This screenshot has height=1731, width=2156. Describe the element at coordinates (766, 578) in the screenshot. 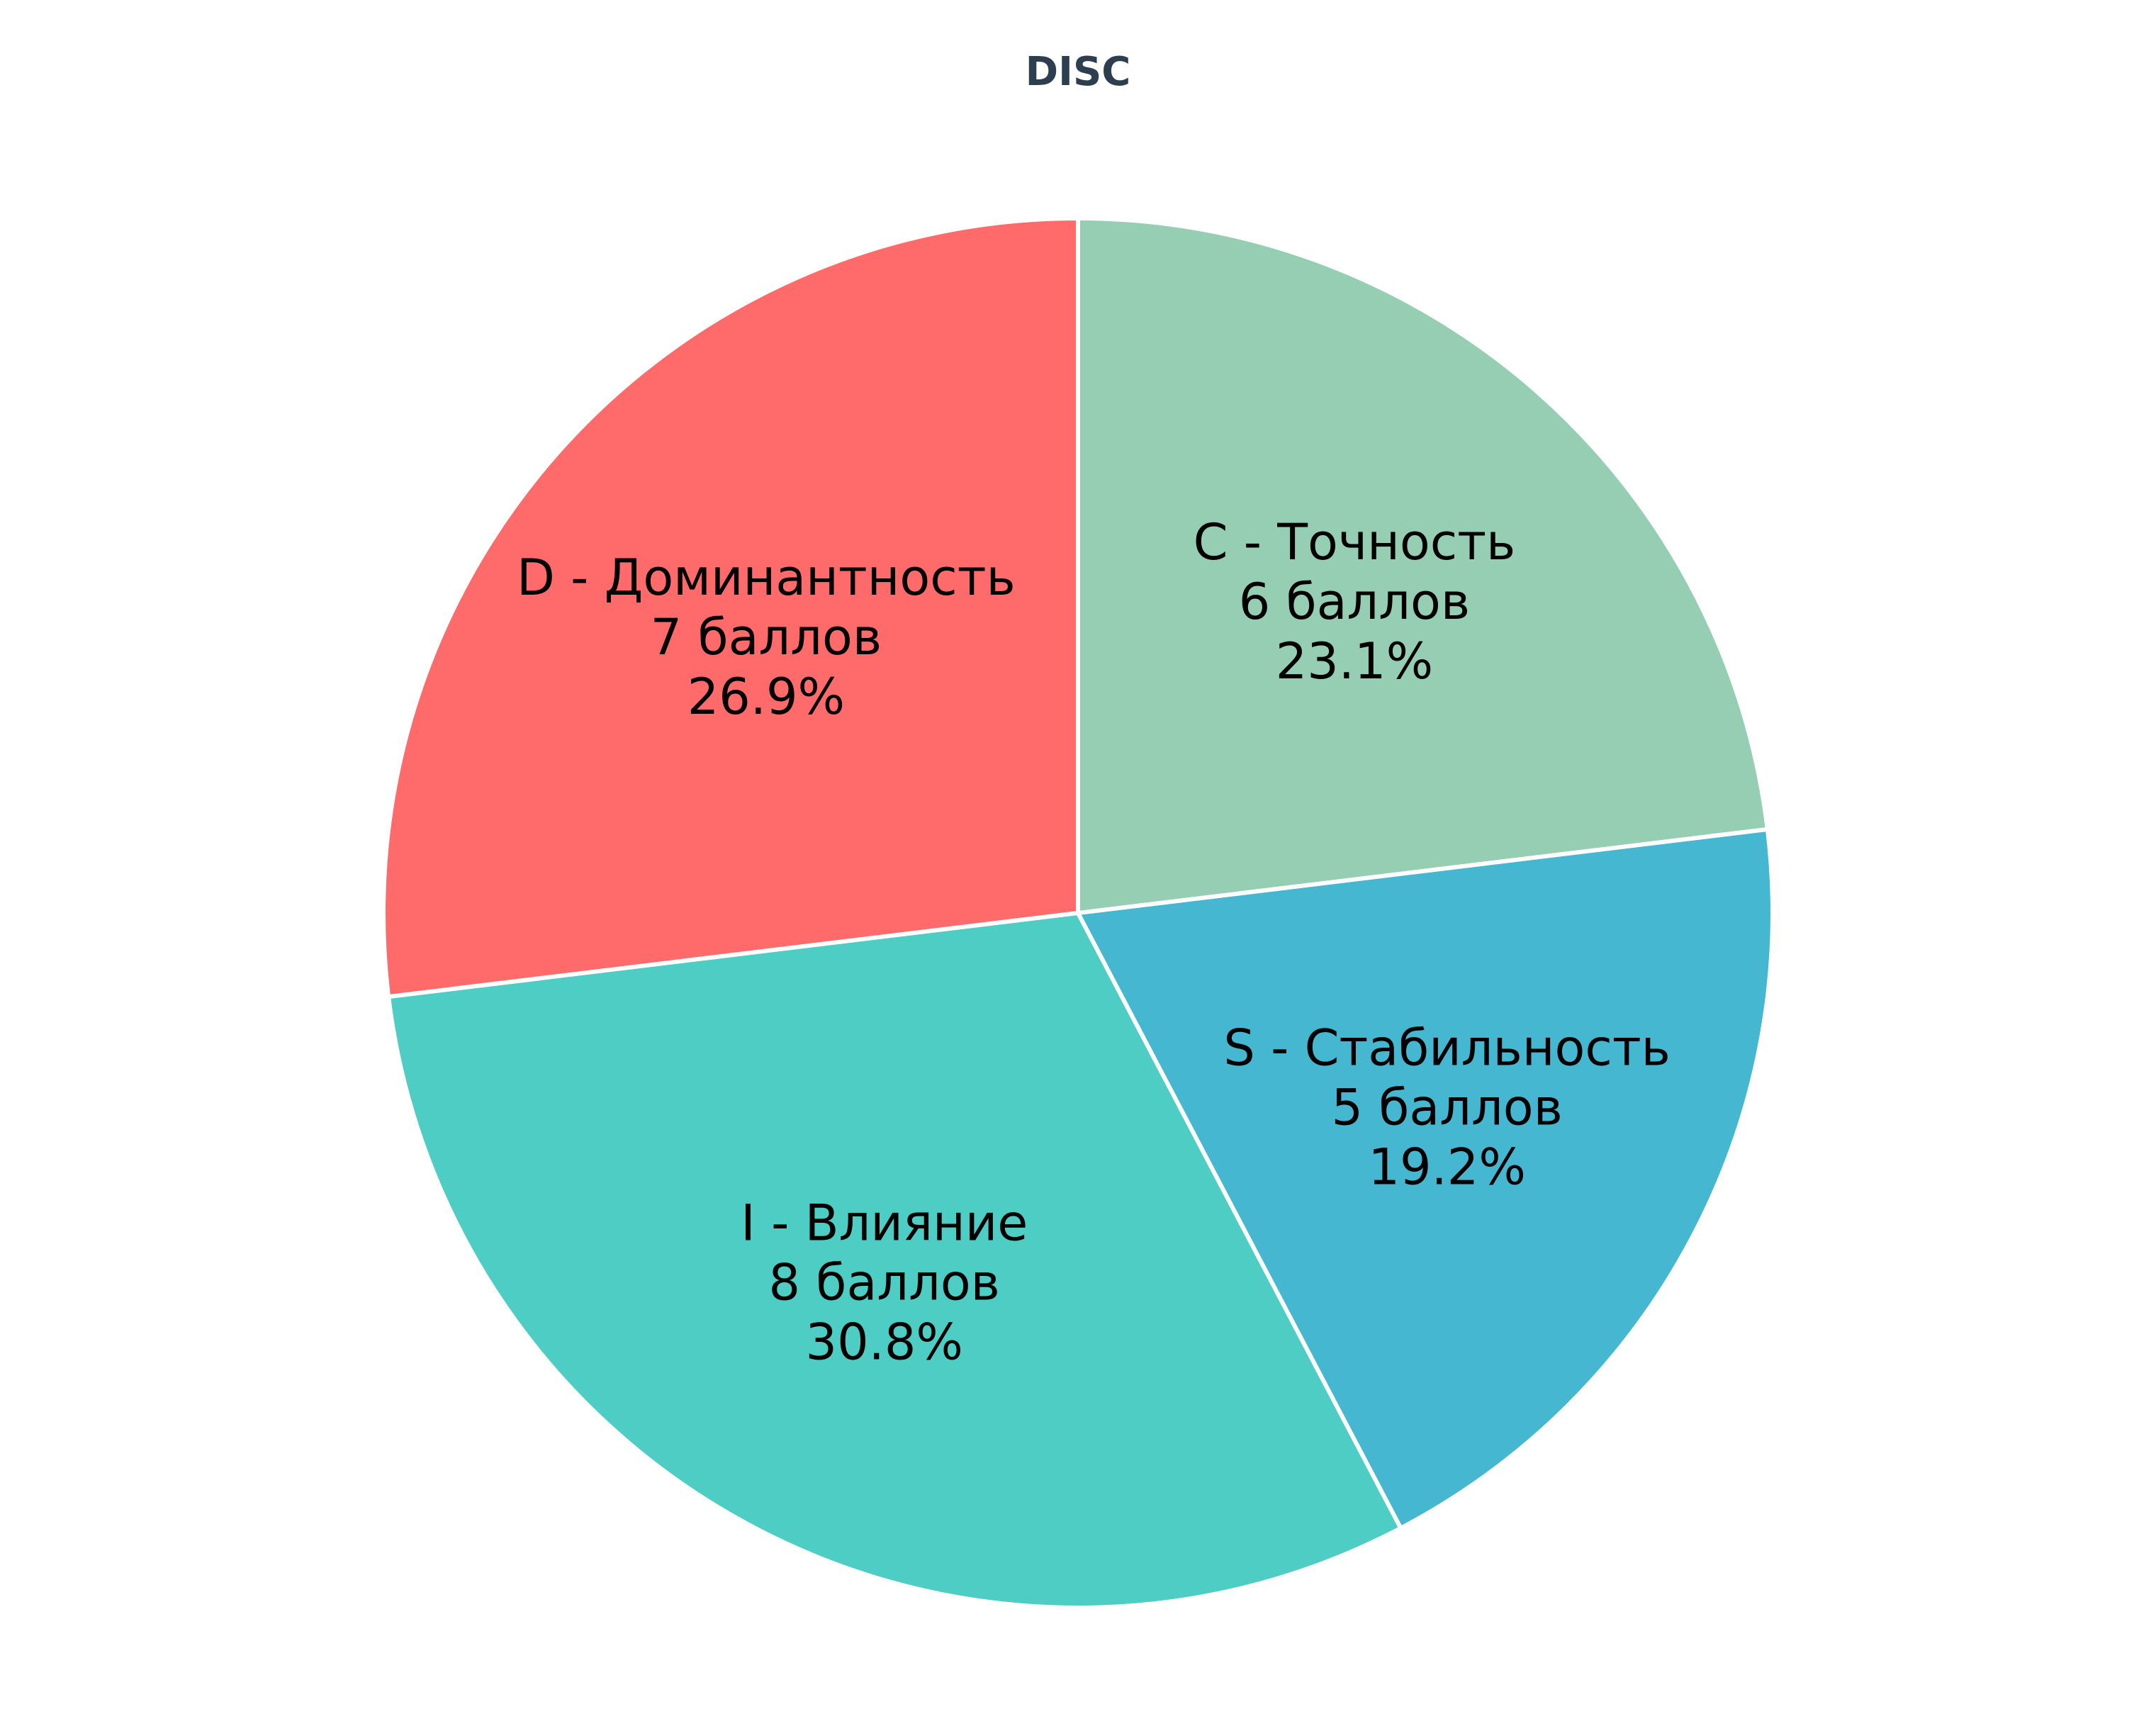

I see `slice-name: D - Доминантность` at that location.